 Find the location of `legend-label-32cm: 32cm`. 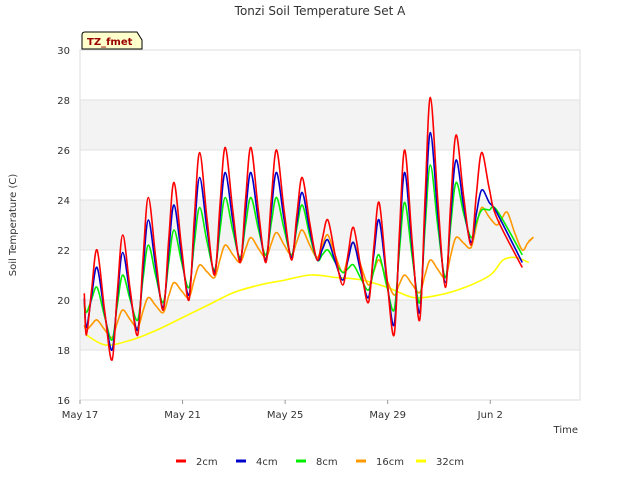

legend-label-32cm: 32cm is located at coordinates (450, 462).